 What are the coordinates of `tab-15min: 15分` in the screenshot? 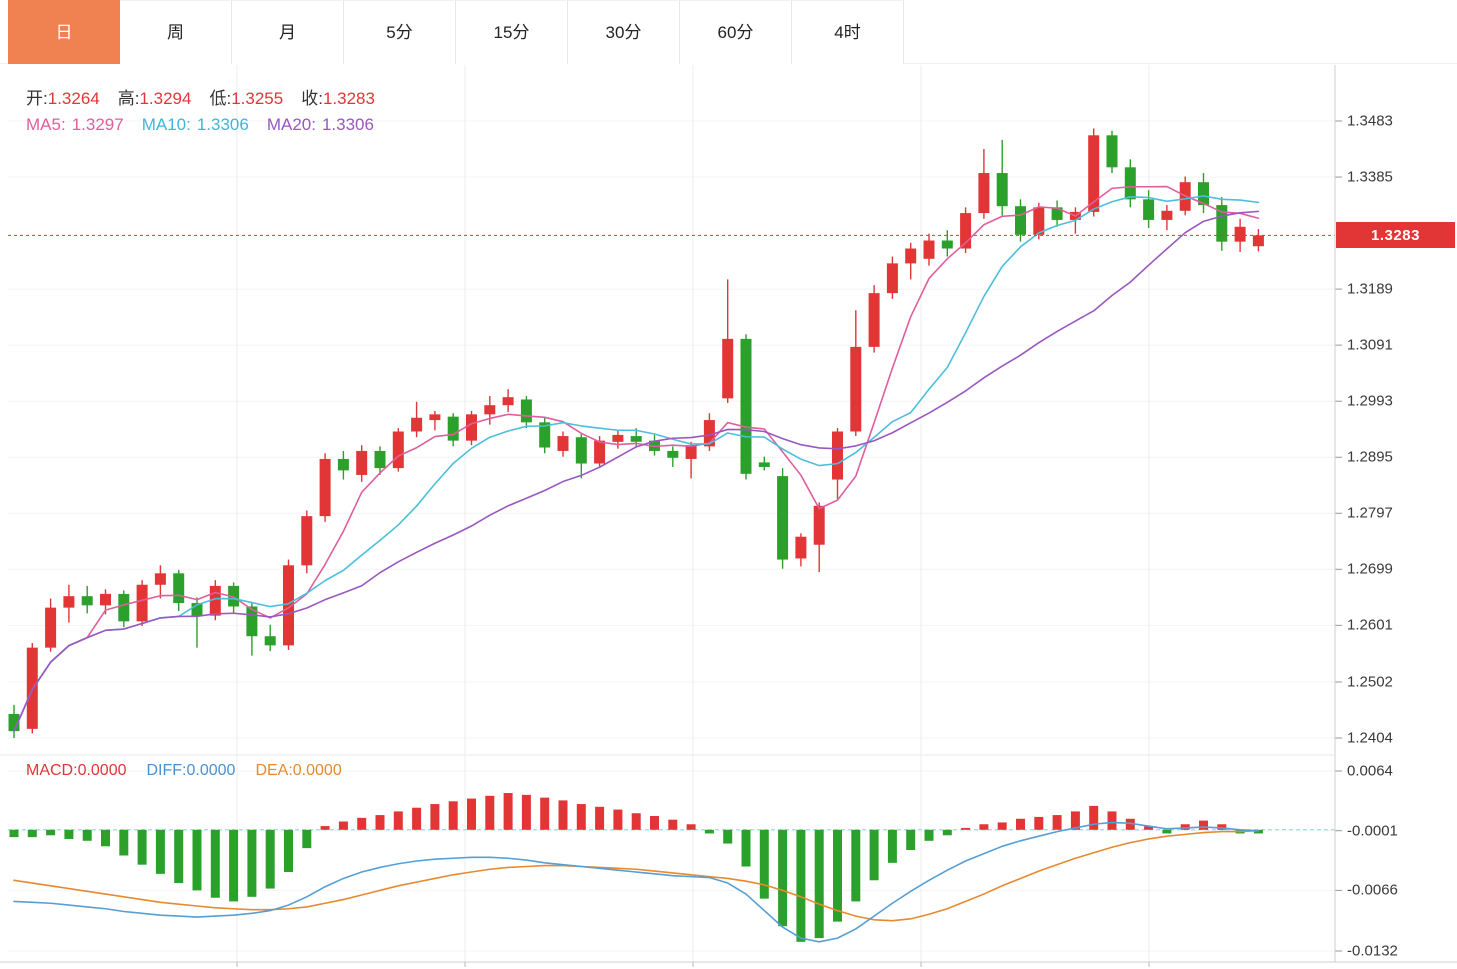 It's located at (512, 32).